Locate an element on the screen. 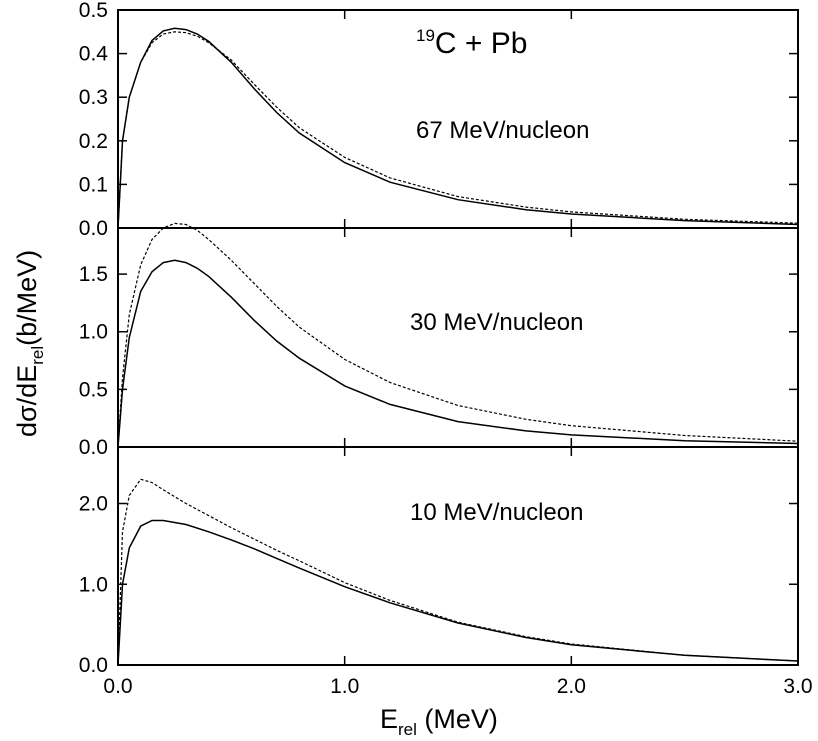 This screenshot has height=741, width=818. x-tick-label: 2.0 is located at coordinates (571, 686).